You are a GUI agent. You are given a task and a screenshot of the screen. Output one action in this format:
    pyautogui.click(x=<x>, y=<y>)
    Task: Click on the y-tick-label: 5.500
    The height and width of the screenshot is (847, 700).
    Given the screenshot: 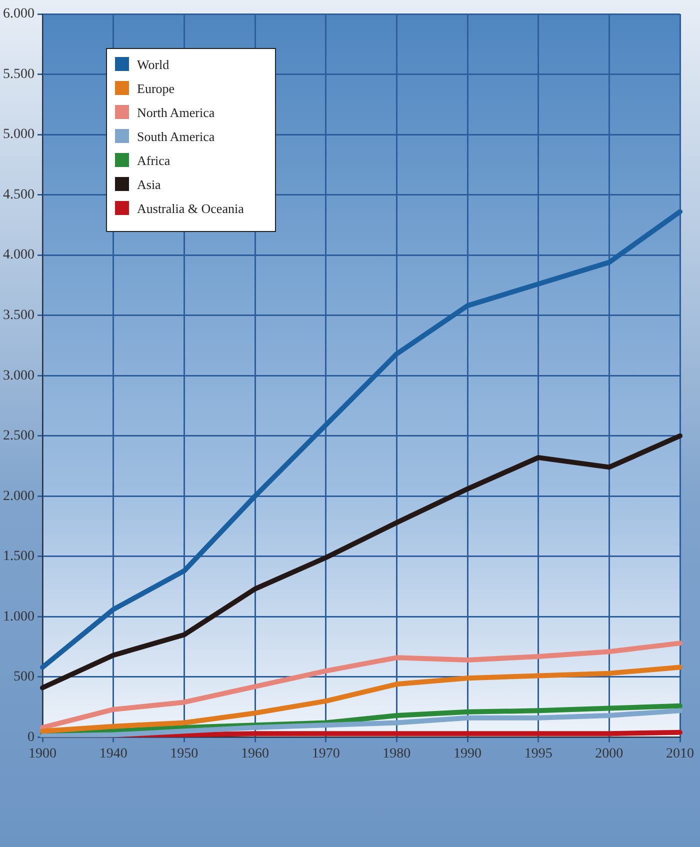 What is the action you would take?
    pyautogui.click(x=18, y=74)
    